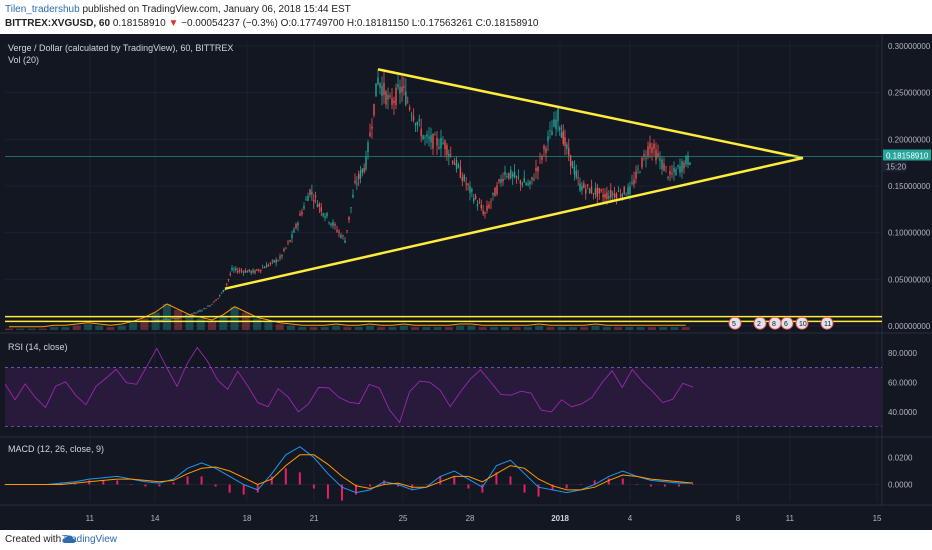 The image size is (932, 550). What do you see at coordinates (247, 518) in the screenshot?
I see `date-tick-label: 18` at bounding box center [247, 518].